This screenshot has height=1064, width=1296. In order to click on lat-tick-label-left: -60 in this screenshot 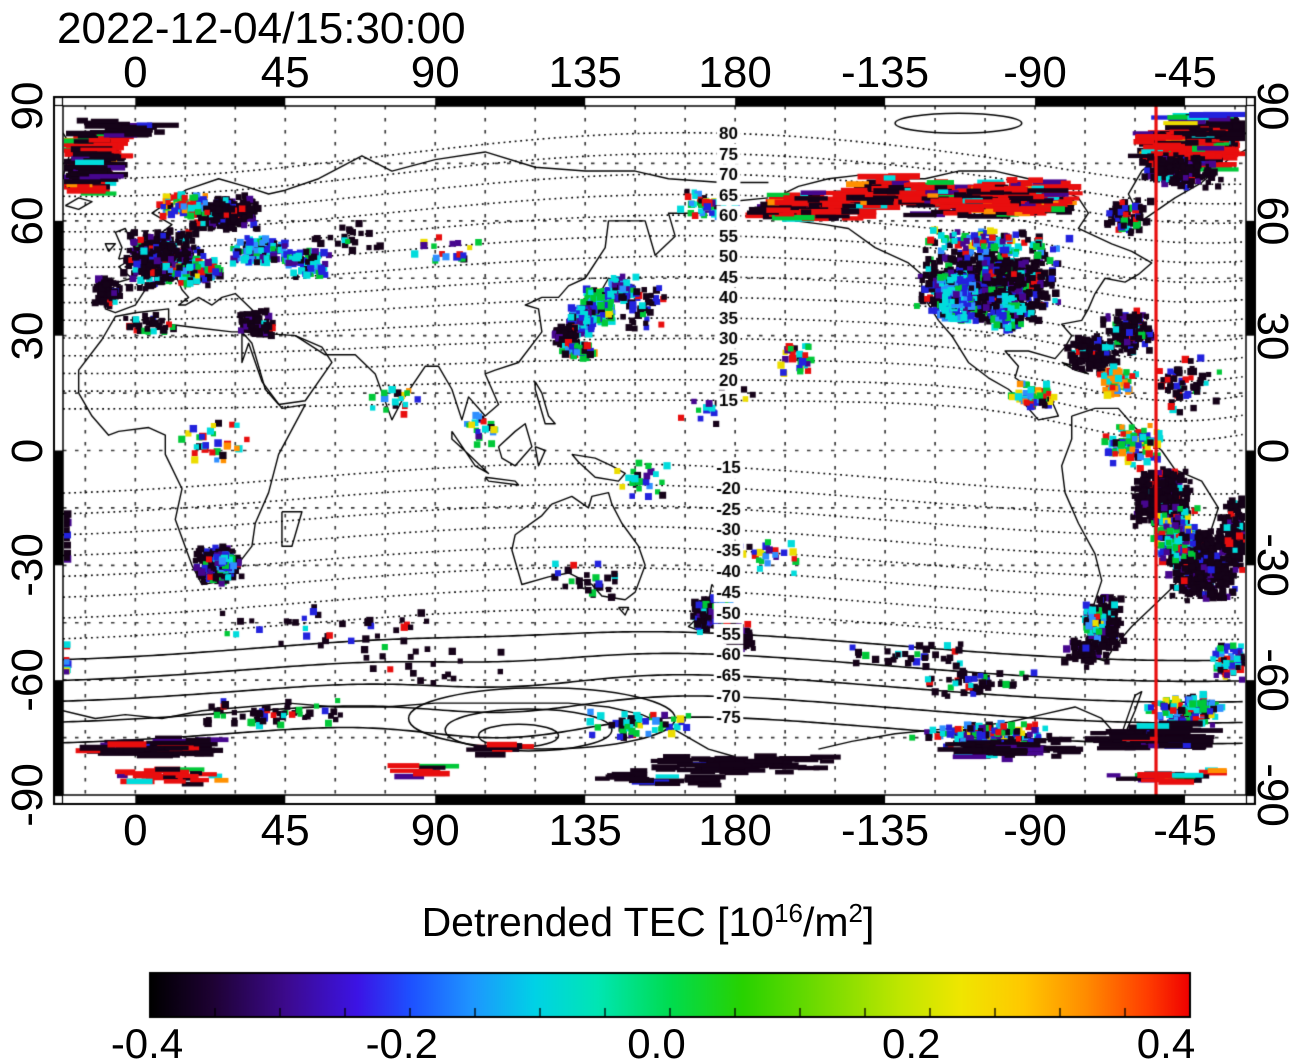, I will do `click(27, 680)`.